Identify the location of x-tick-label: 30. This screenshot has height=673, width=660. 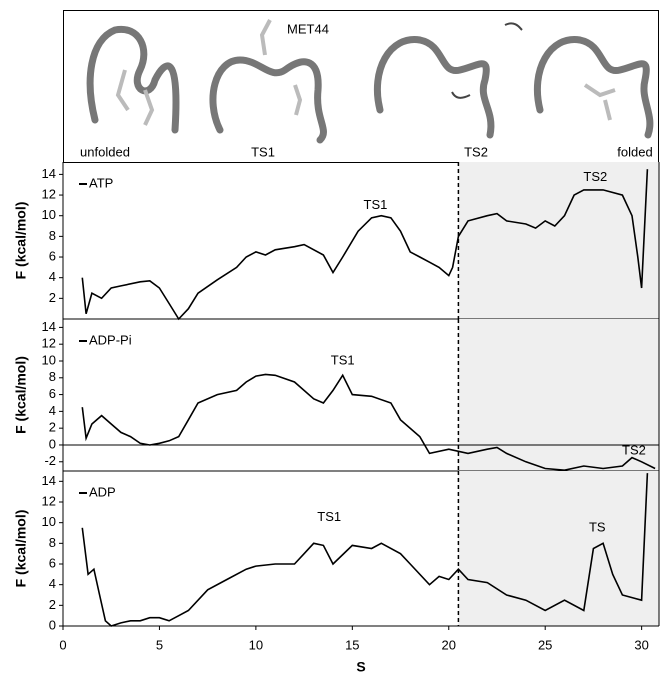
(641, 644).